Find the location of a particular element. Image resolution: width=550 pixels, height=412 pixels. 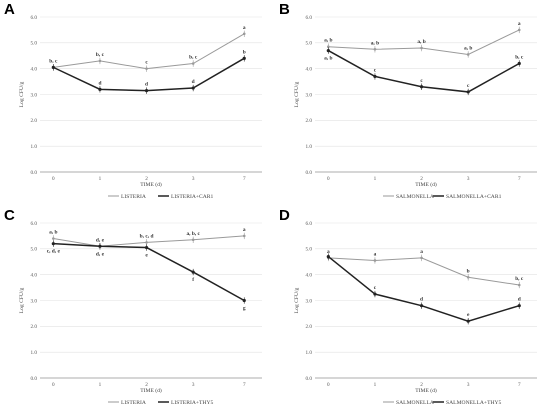

legend-label: LISTERIA is located at coordinates (133, 403).